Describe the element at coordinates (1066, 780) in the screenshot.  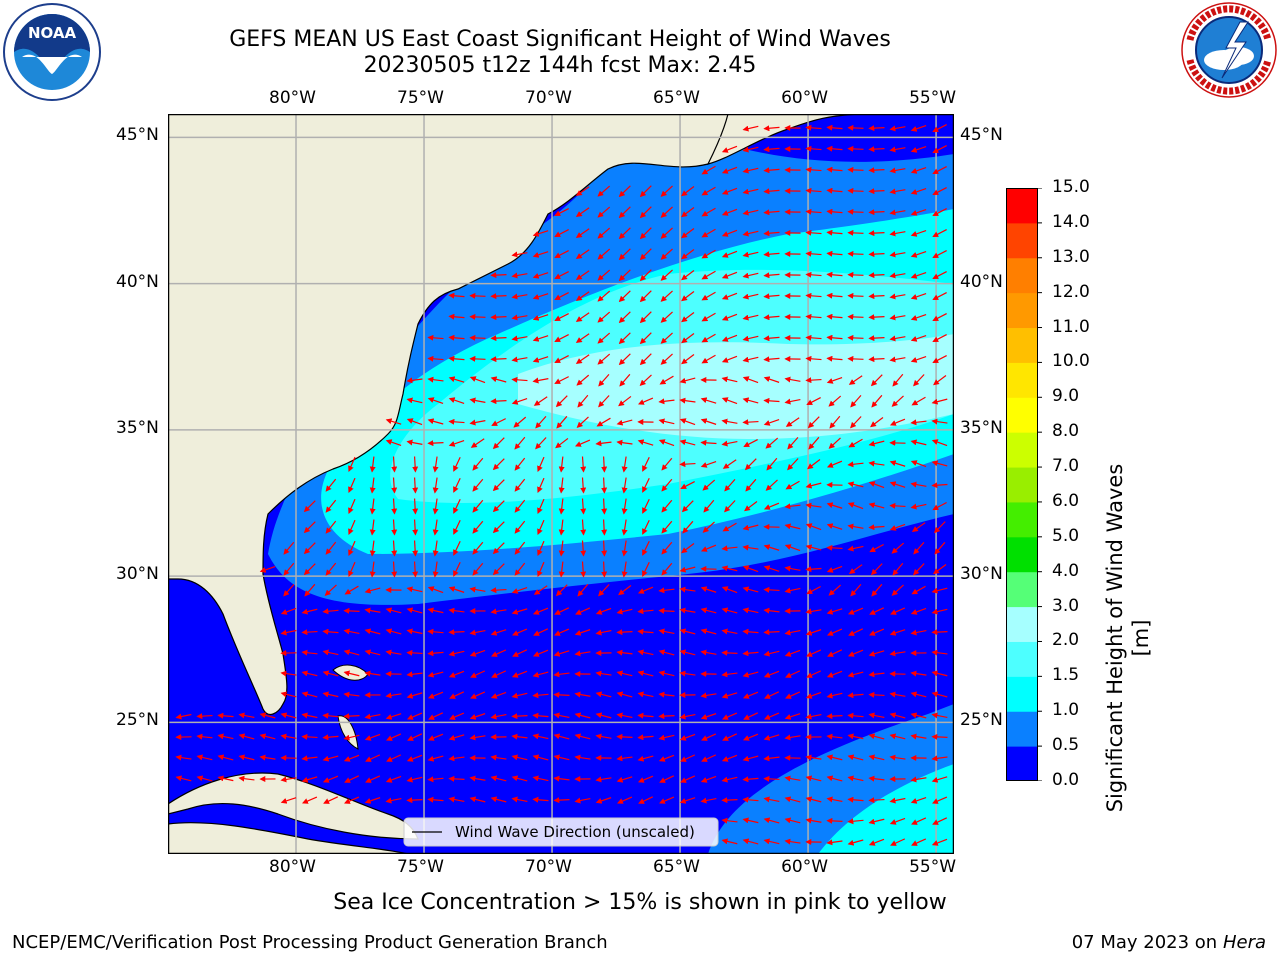
I see `colorbar-tick-label: 0.0` at that location.